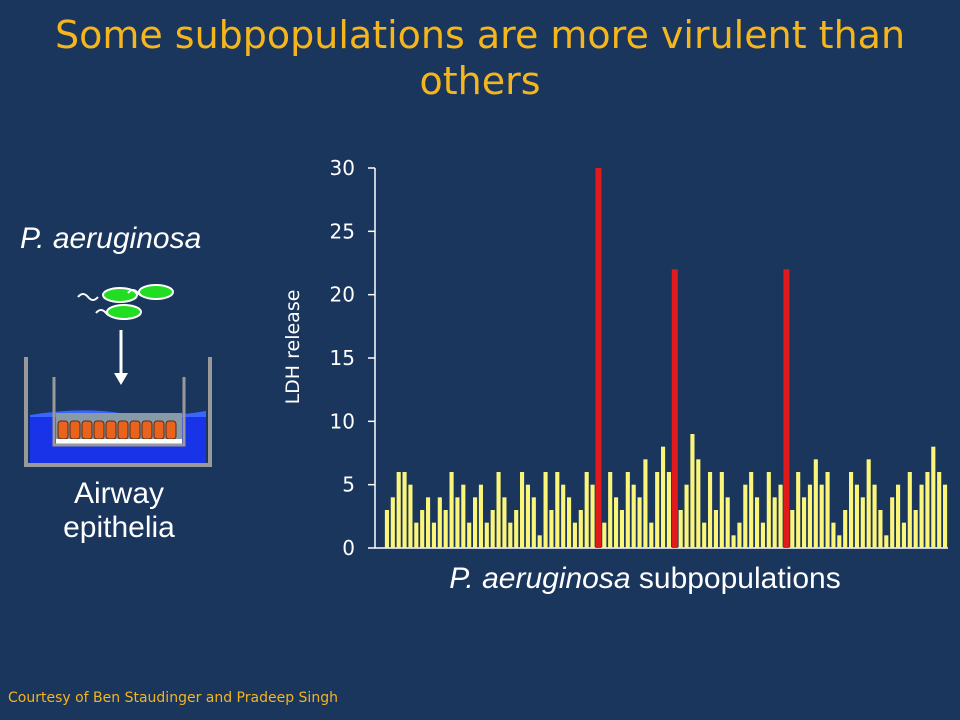 The image size is (960, 720). I want to click on x-axis-label: P. aeruginosa subpopulations, so click(645, 579).